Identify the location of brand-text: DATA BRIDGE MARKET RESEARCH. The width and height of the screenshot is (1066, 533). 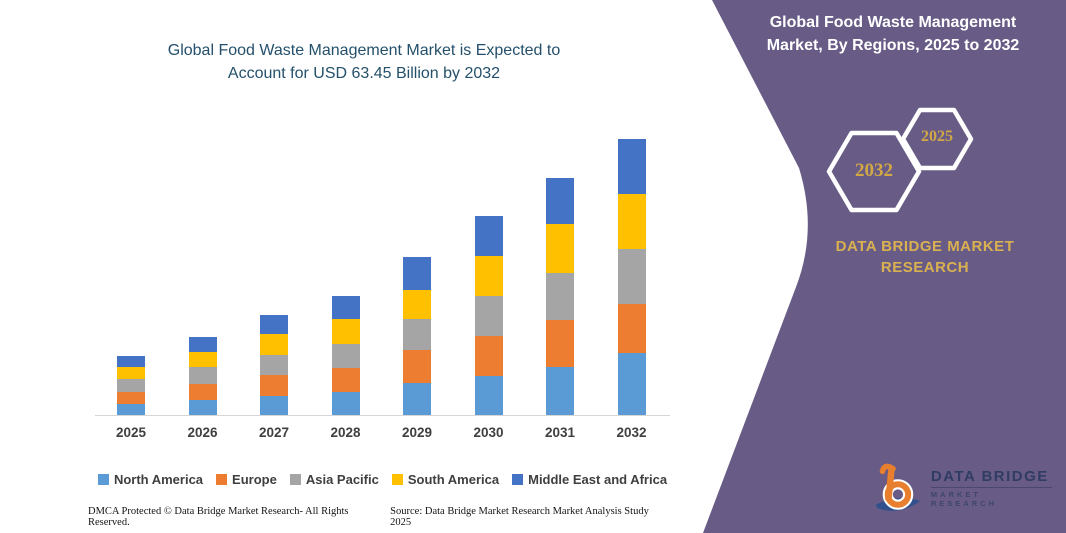
(925, 257).